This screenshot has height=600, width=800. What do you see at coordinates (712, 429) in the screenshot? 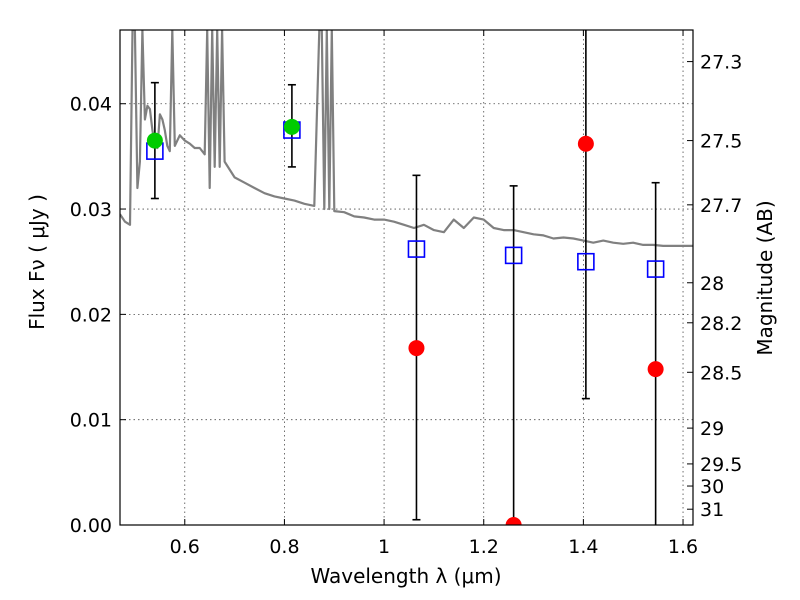
I see `right-tick-label: 29` at bounding box center [712, 429].